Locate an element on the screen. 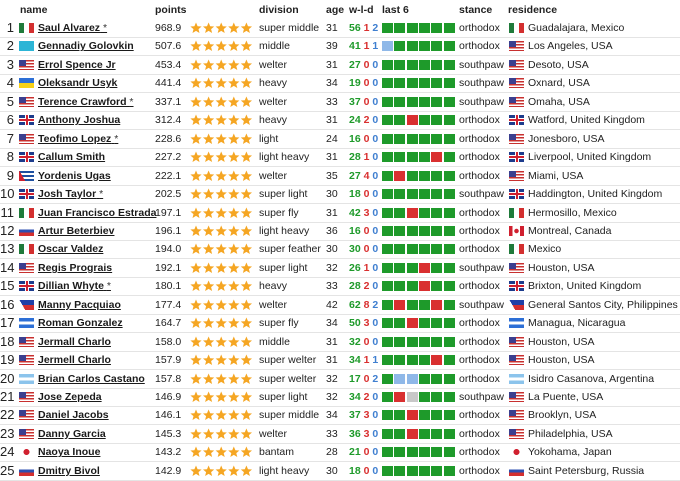 The image size is (680, 481). name-text: Artur Beterbiev is located at coordinates (76, 230).